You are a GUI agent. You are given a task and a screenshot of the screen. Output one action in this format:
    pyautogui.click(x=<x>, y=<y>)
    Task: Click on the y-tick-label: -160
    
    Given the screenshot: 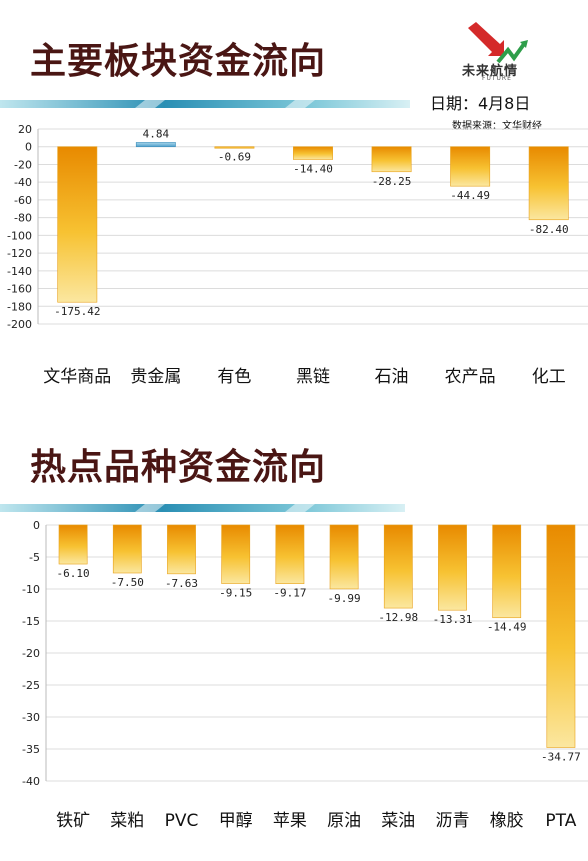 What is the action you would take?
    pyautogui.click(x=19, y=289)
    